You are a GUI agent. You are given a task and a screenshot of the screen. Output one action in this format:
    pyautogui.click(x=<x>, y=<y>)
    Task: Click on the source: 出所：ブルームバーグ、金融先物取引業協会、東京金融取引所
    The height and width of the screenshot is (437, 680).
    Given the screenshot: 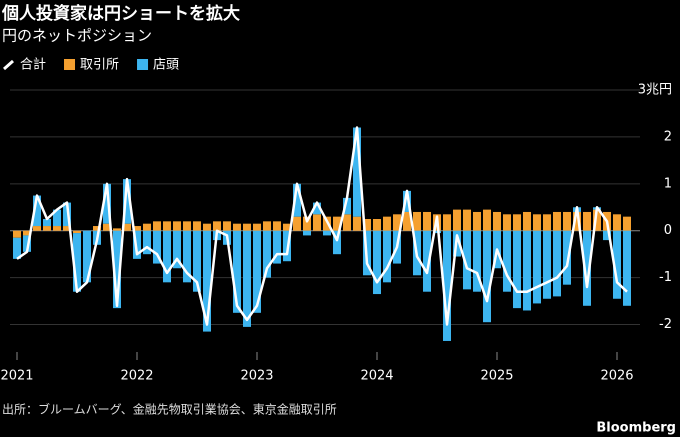 What is the action you would take?
    pyautogui.click(x=169, y=409)
    